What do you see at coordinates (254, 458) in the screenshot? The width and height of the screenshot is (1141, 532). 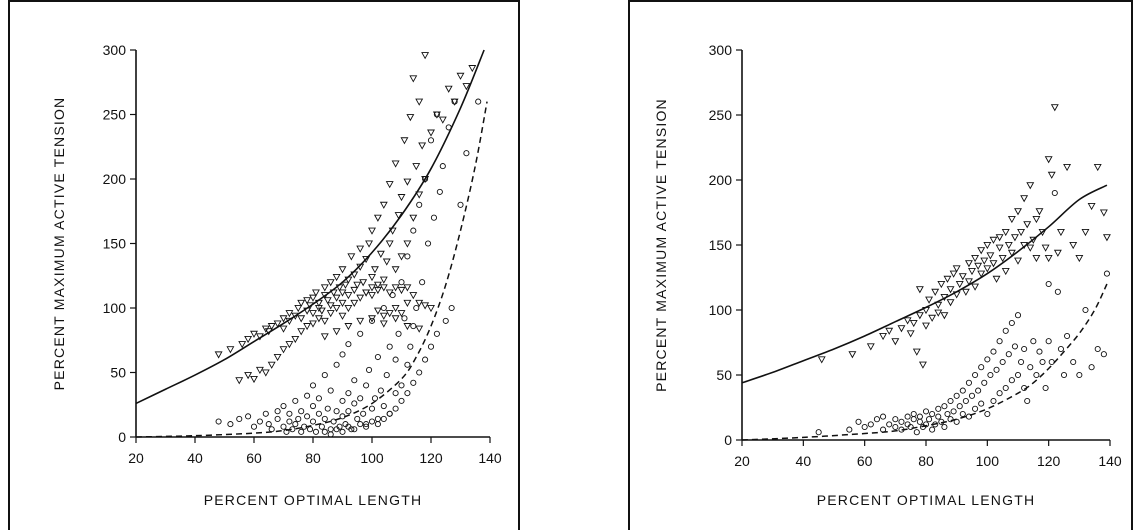 I see `x-tick-label: 60` at bounding box center [254, 458].